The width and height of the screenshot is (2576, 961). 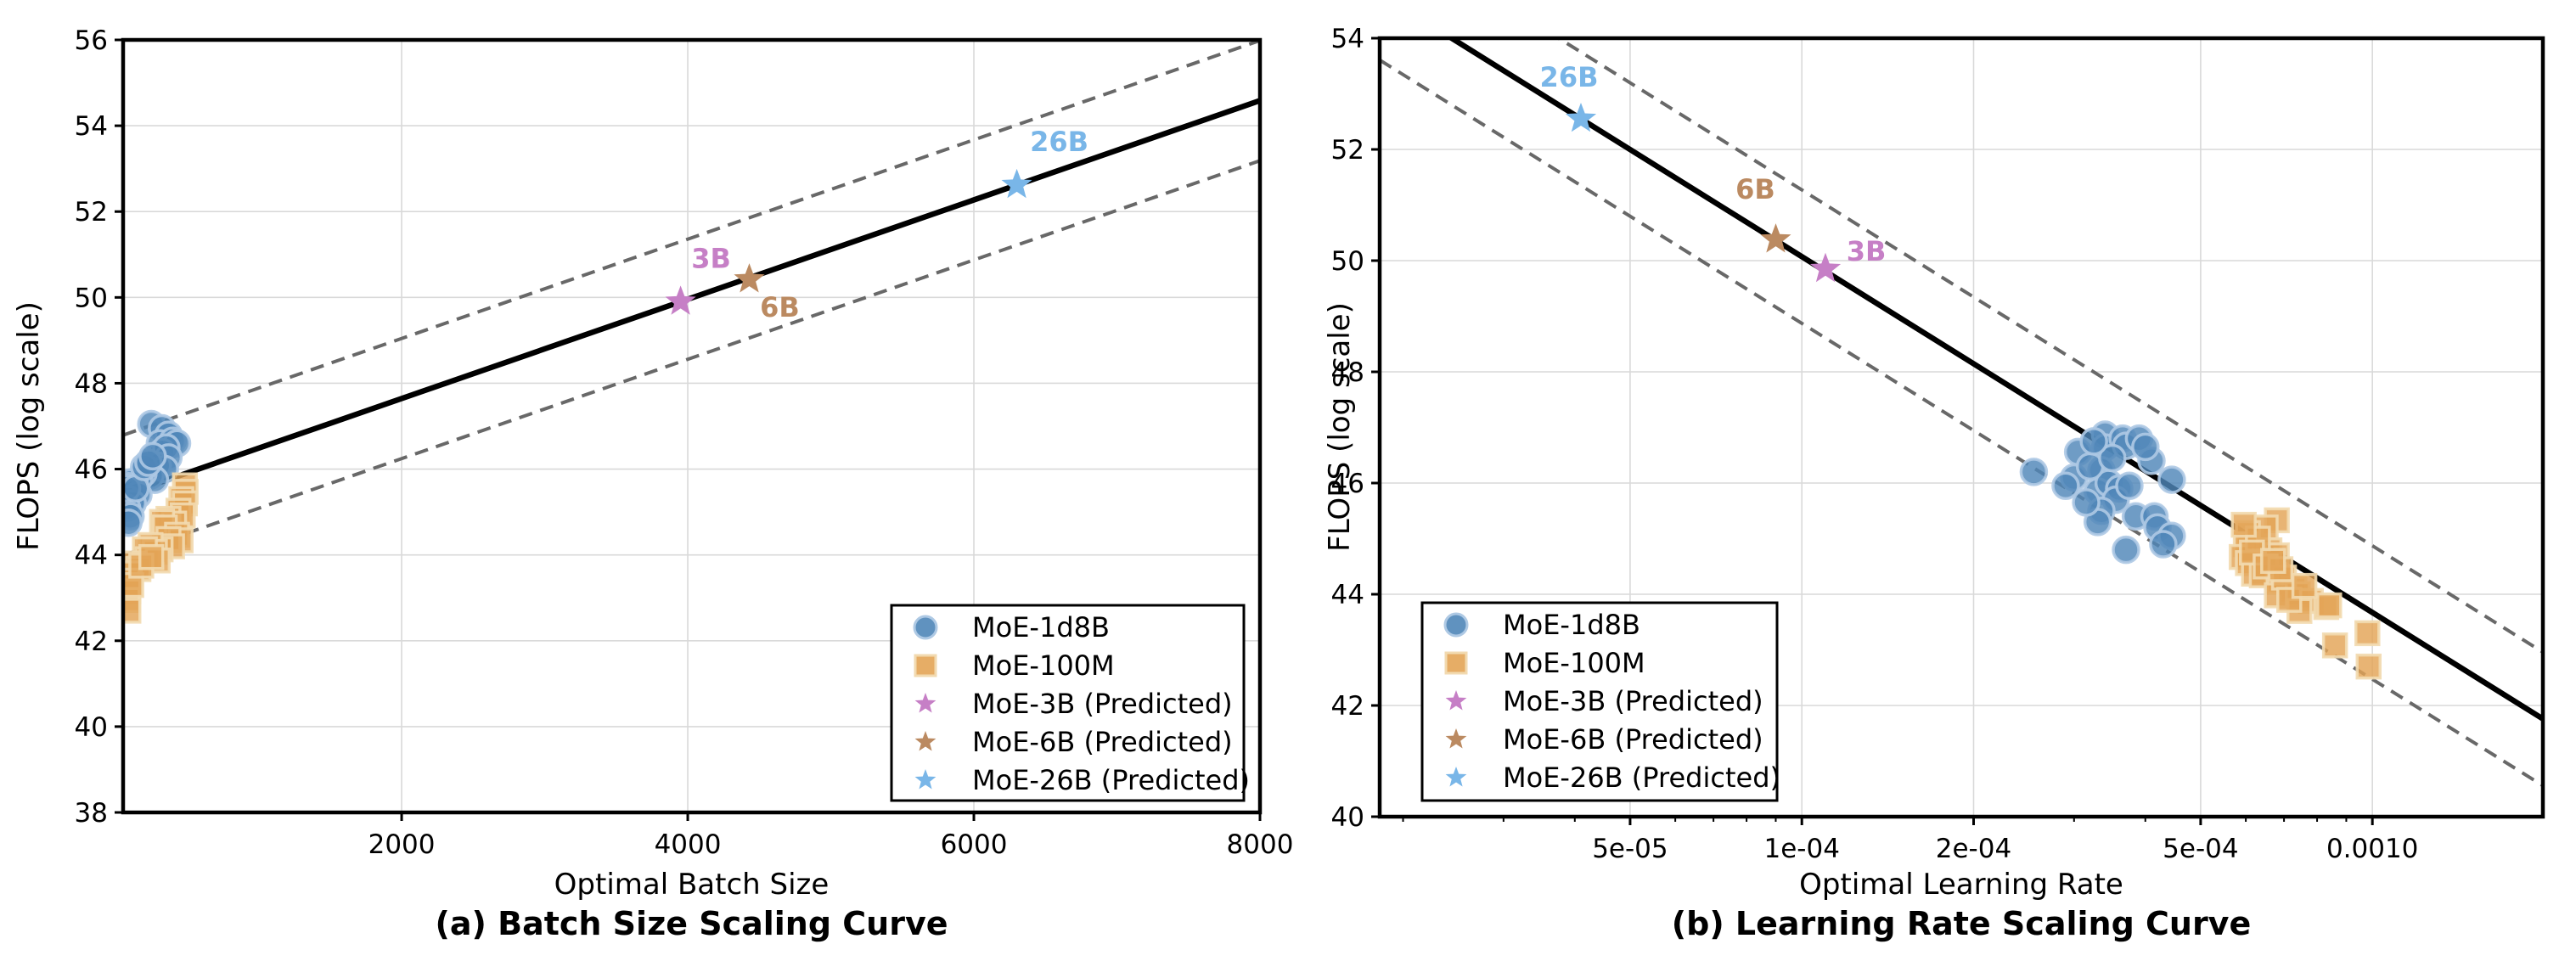 What do you see at coordinates (1961, 885) in the screenshot?
I see `x-axis-label-b: Optimal Learning Rate` at bounding box center [1961, 885].